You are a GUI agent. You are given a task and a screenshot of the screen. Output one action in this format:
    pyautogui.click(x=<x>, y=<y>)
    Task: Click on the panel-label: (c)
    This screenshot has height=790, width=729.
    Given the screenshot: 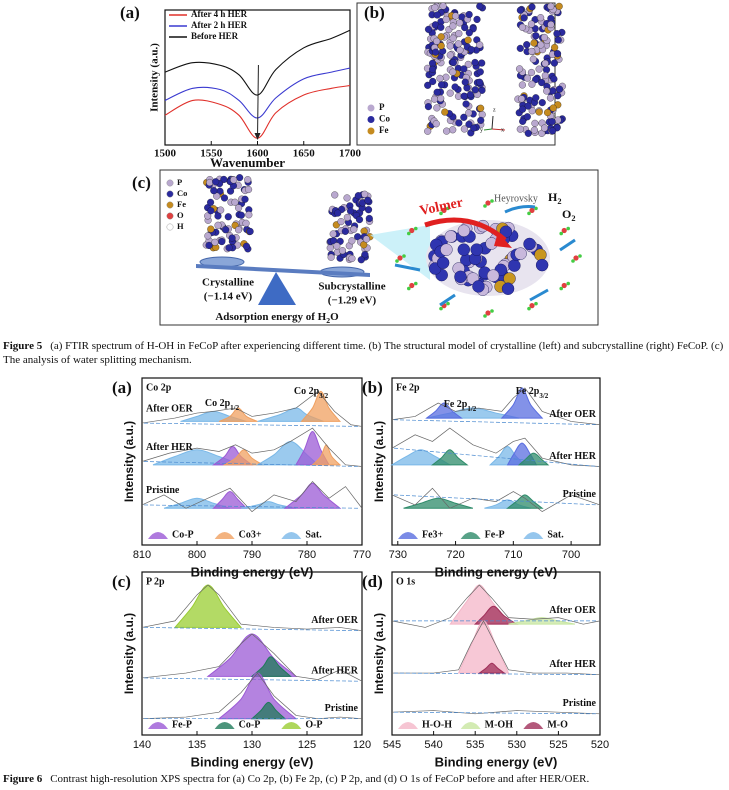 What is the action you would take?
    pyautogui.click(x=141, y=182)
    